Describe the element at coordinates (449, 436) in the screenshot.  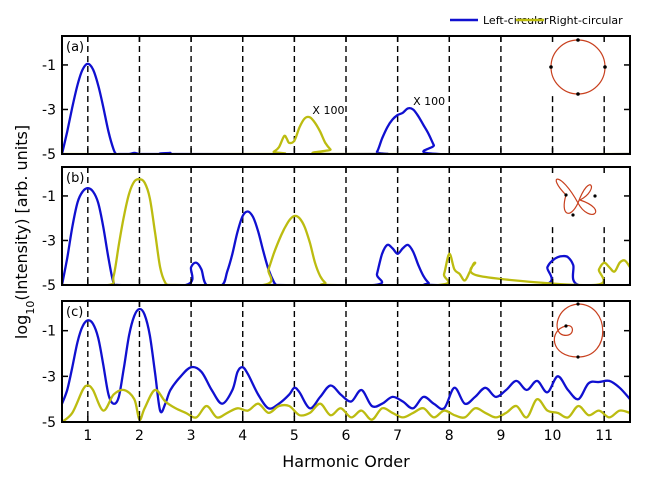
I see `x-tick-label: 8` at that location.